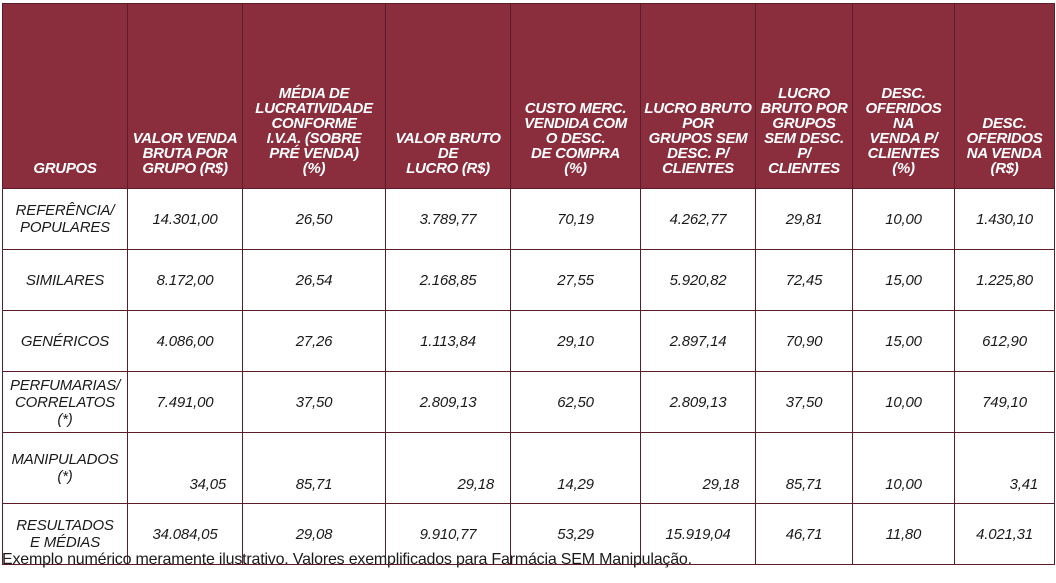 Image resolution: width=1056 pixels, height=583 pixels. What do you see at coordinates (575, 534) in the screenshot?
I see `value-cell: 53,29` at bounding box center [575, 534].